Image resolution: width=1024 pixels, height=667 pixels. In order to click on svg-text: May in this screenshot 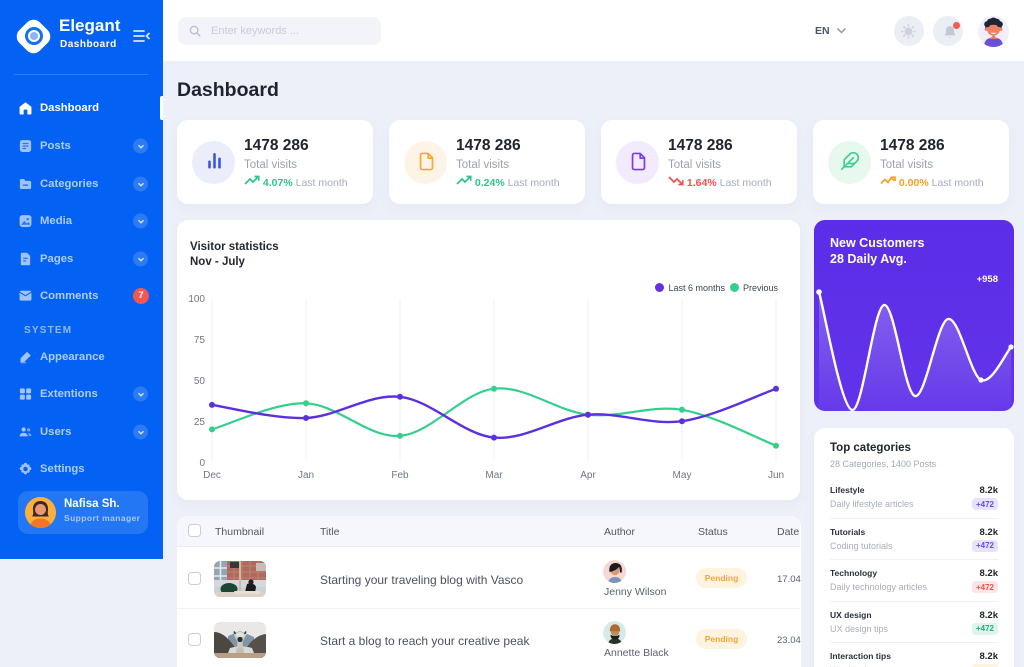, I will do `click(682, 475)`.